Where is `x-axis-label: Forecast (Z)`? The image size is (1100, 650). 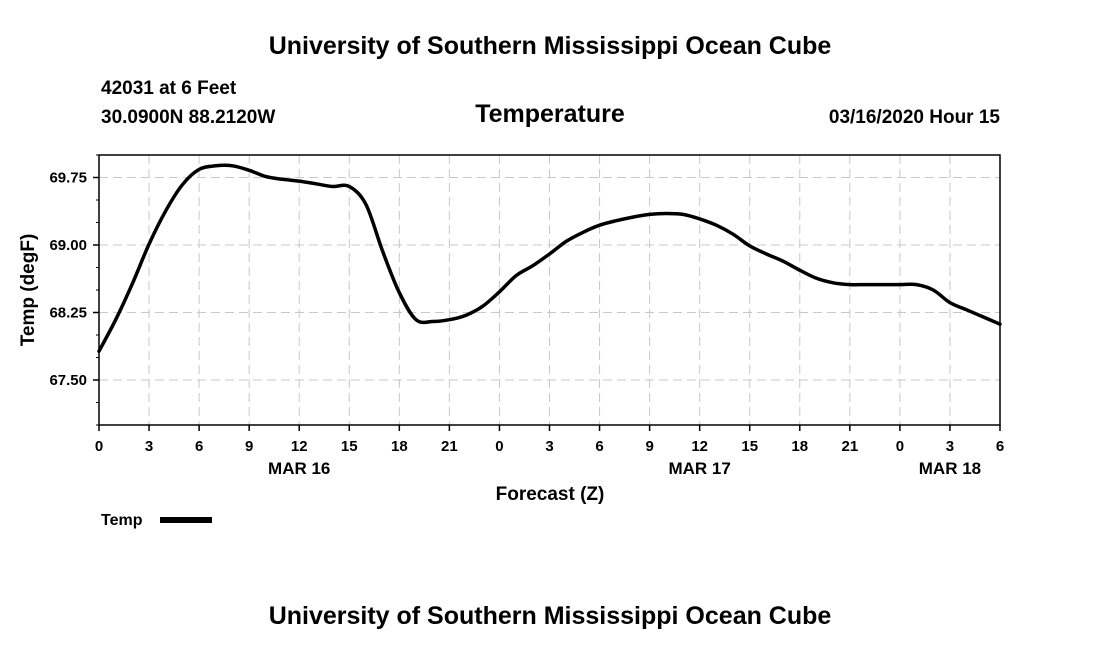
x-axis-label: Forecast (Z) is located at coordinates (550, 494).